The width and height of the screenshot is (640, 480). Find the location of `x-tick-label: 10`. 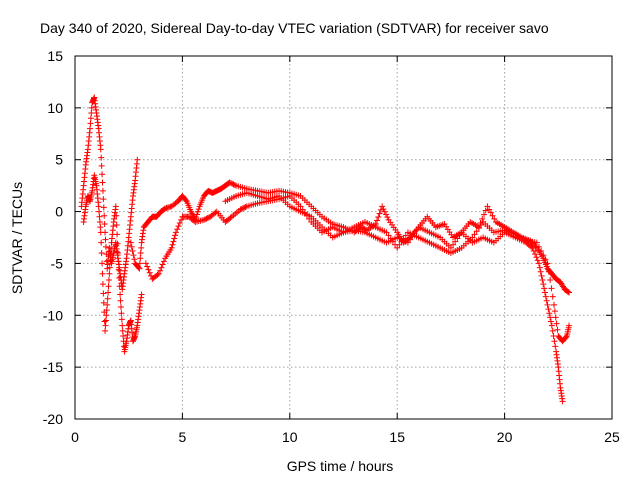

x-tick-label: 10 is located at coordinates (290, 437).